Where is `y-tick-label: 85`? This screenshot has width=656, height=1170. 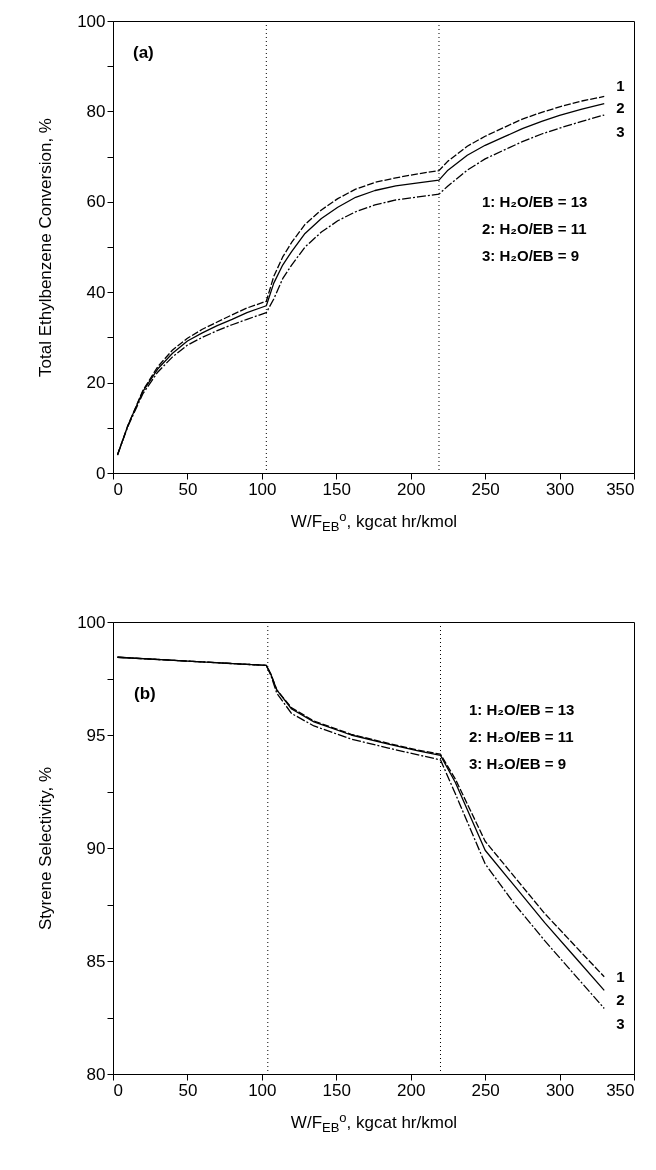 y-tick-label: 85 is located at coordinates (96, 961).